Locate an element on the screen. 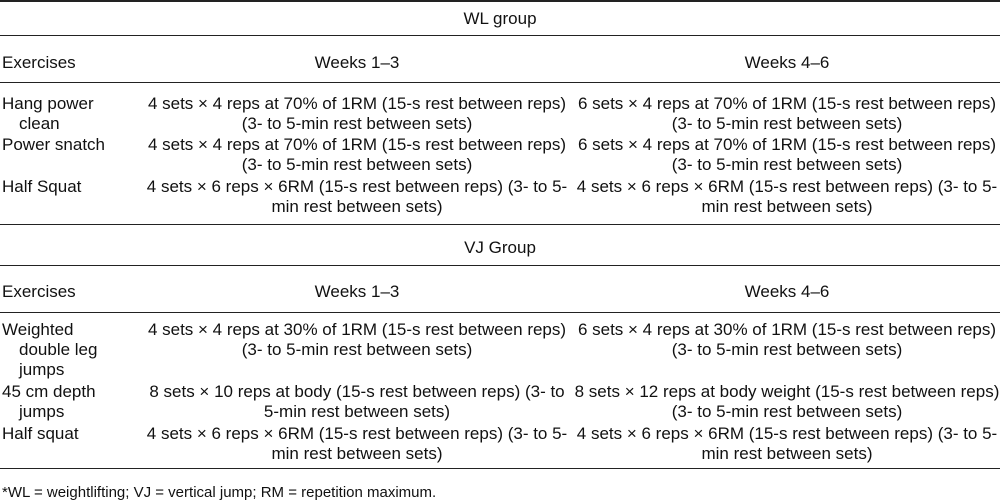 The width and height of the screenshot is (1000, 503). exercise-name-line: Half squat is located at coordinates (40, 433).